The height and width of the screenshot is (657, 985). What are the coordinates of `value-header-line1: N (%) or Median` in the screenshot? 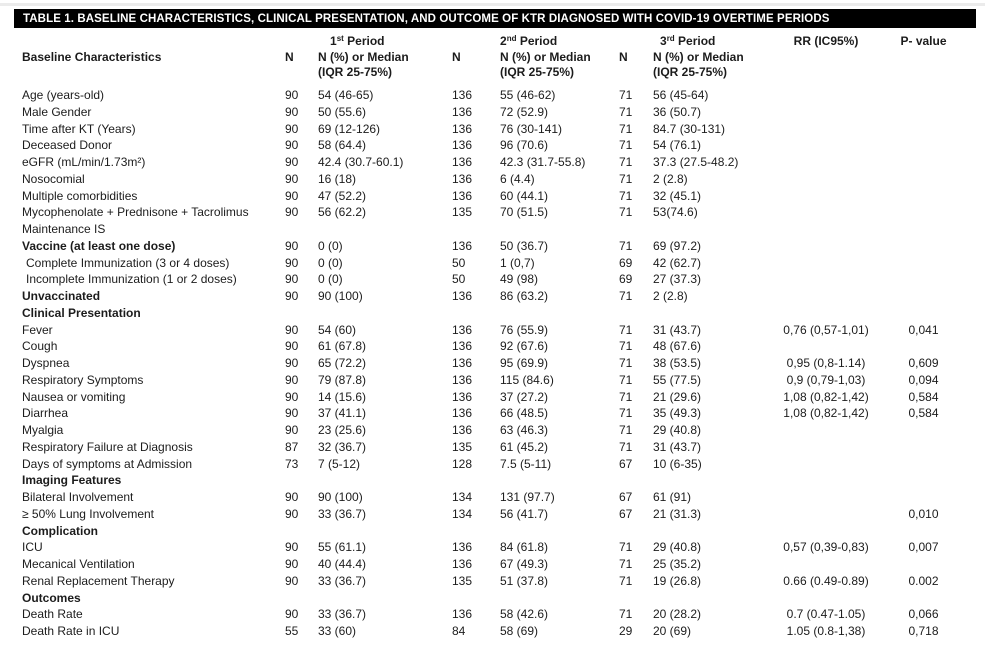 It's located at (363, 57).